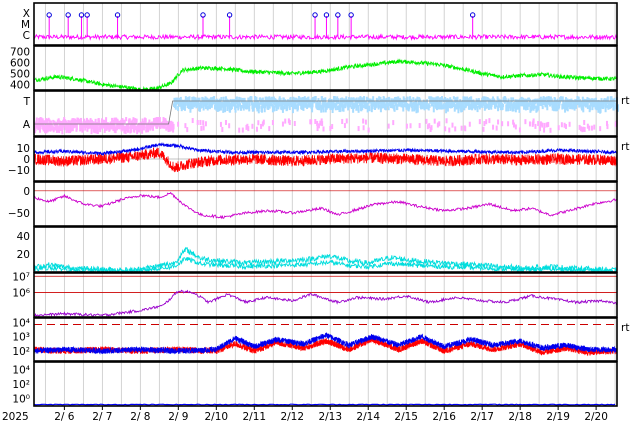 Image resolution: width=634 pixels, height=424 pixels. I want to click on panel-ylabel: 10⁰, so click(21, 400).